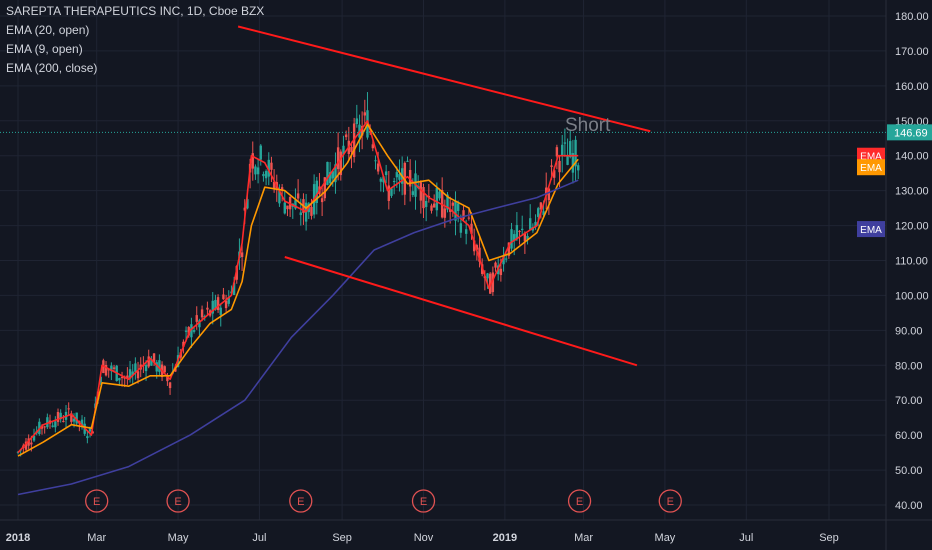 The image size is (932, 550). Describe the element at coordinates (48, 30) in the screenshot. I see `indicator-ema-20: EMA (20, open)` at that location.